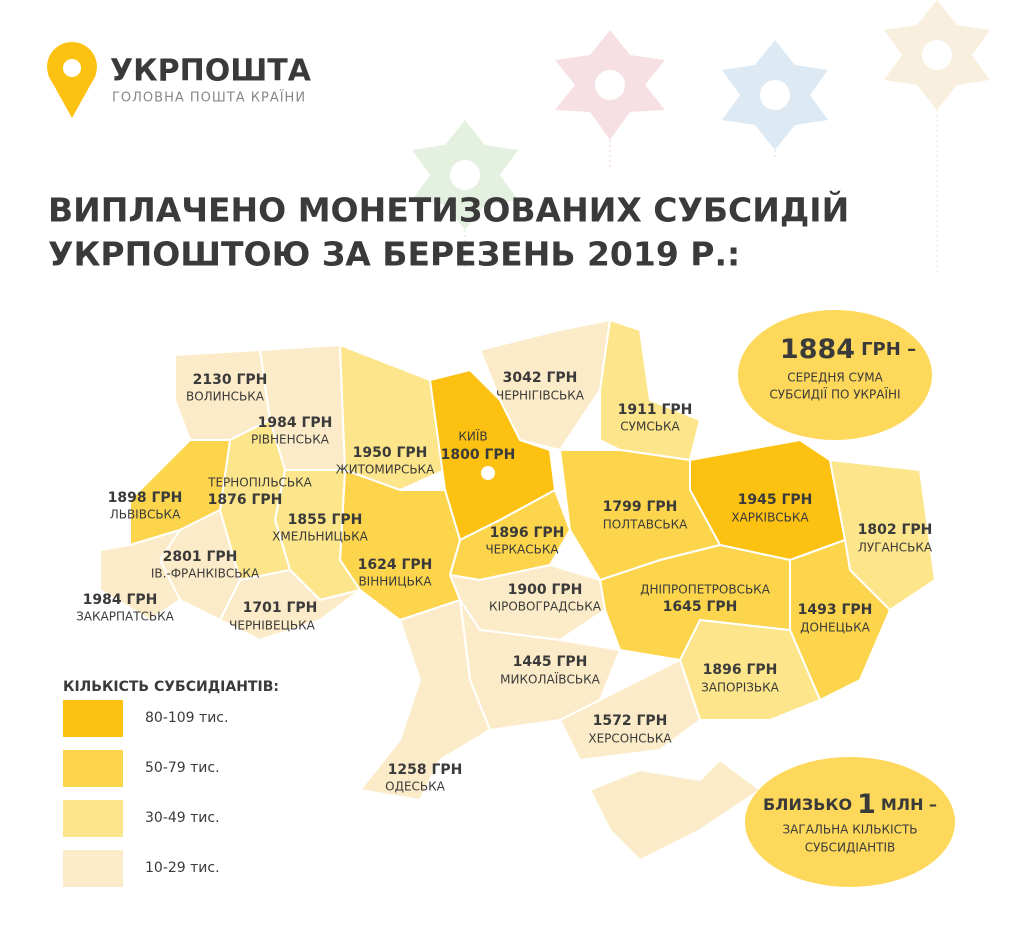 Image resolution: width=1024 pixels, height=946 pixels. Describe the element at coordinates (182, 868) in the screenshot. I see `legend-label: 10-29 тис.` at that location.